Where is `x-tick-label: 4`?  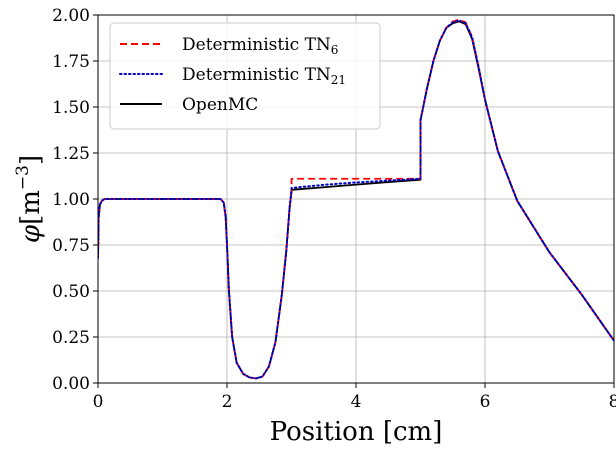
x-tick-label: 4 is located at coordinates (356, 402).